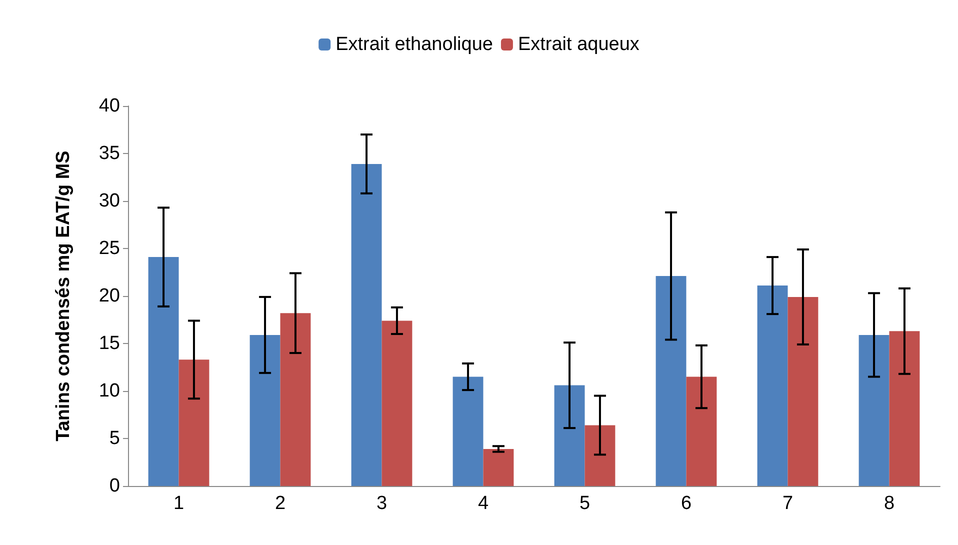 Image resolution: width=958 pixels, height=545 pixels. What do you see at coordinates (280, 503) in the screenshot?
I see `x-tick-label: 2` at bounding box center [280, 503].